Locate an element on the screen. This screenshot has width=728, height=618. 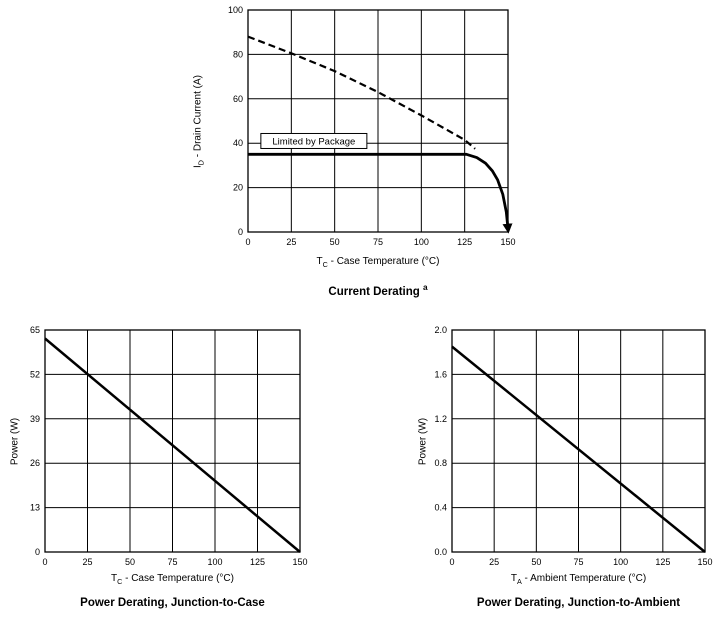
label-subscript: A is located at coordinates (519, 581).